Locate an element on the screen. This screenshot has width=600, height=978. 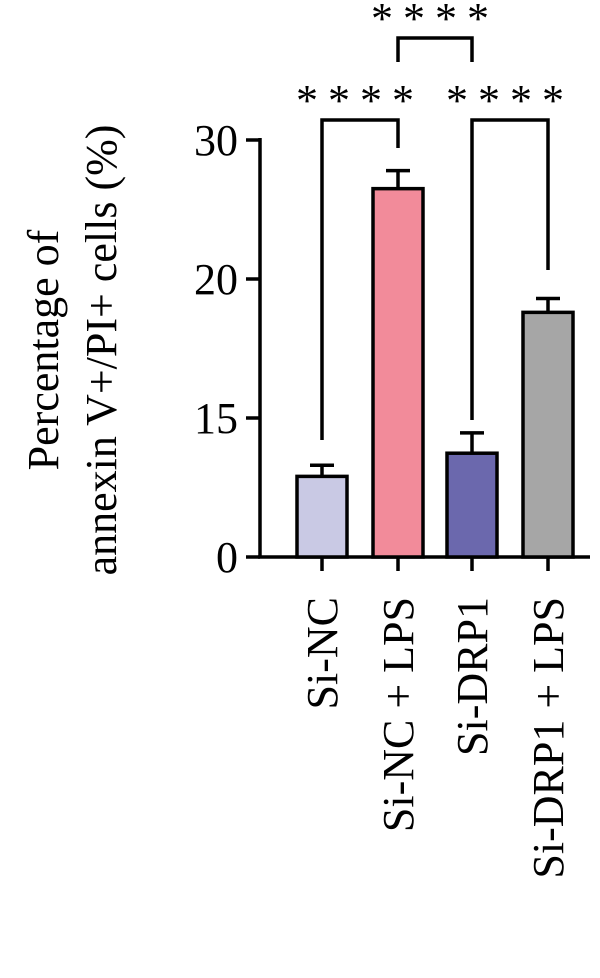
y-tick-label: 30 is located at coordinates (216, 140).